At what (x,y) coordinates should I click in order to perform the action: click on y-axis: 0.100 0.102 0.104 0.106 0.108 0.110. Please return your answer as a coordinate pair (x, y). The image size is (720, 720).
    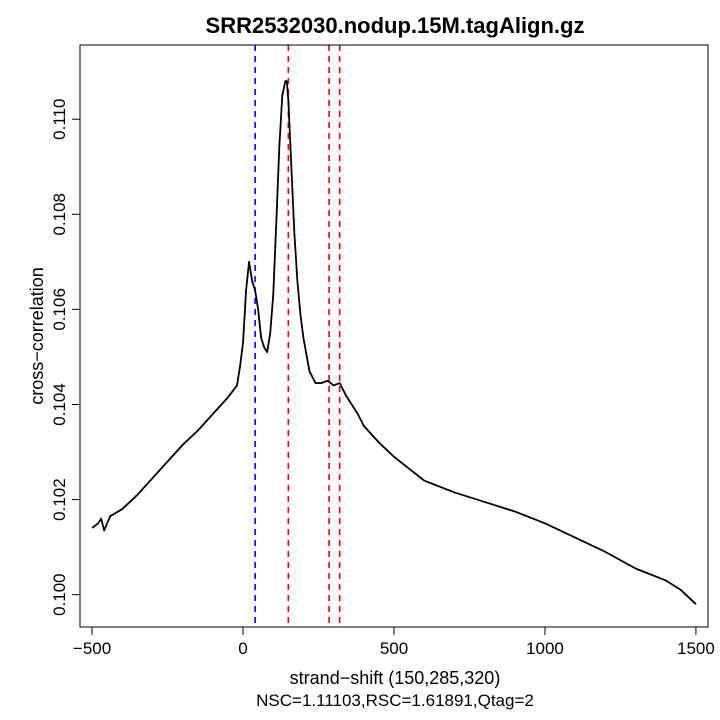
    Looking at the image, I should click on (65, 357).